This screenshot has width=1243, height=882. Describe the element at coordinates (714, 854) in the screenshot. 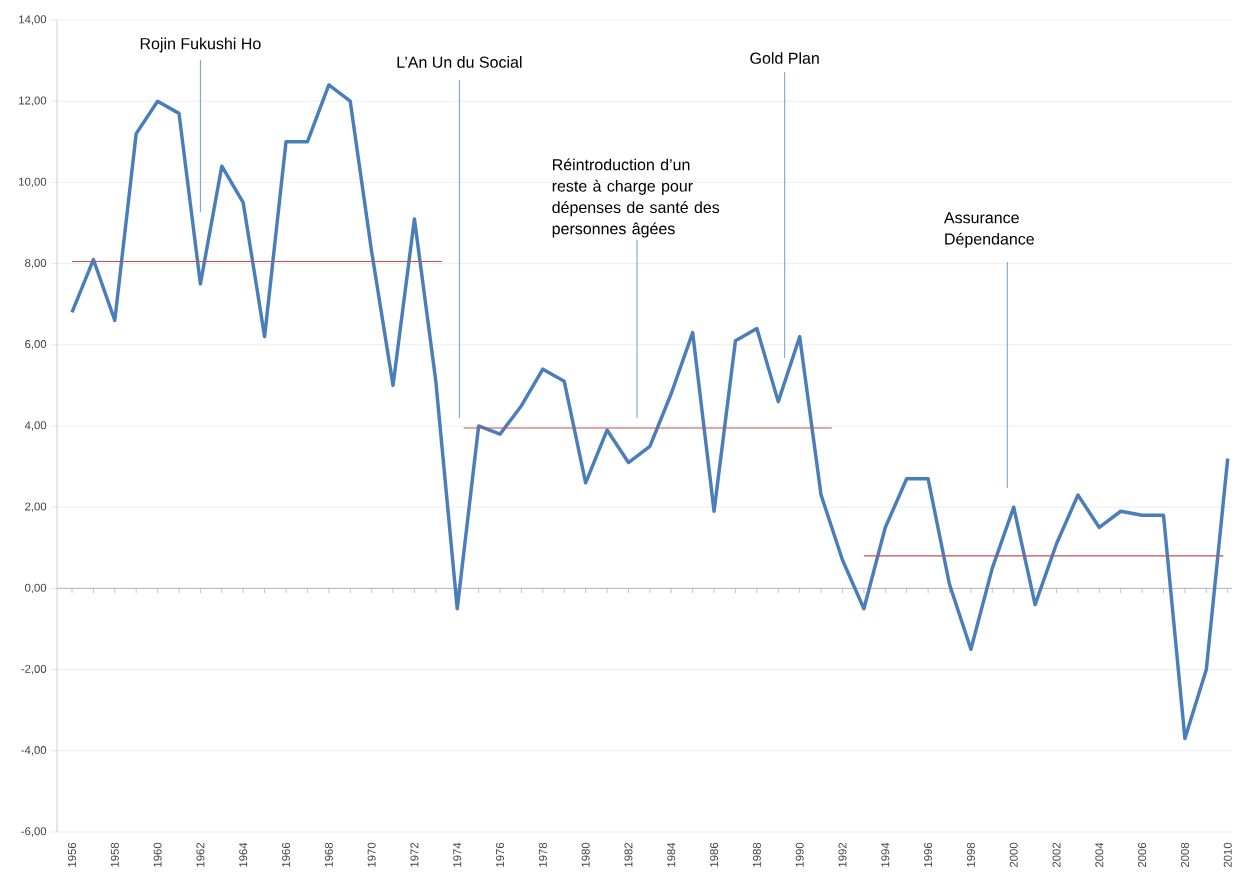

I see `x-tick-label: 1986` at that location.